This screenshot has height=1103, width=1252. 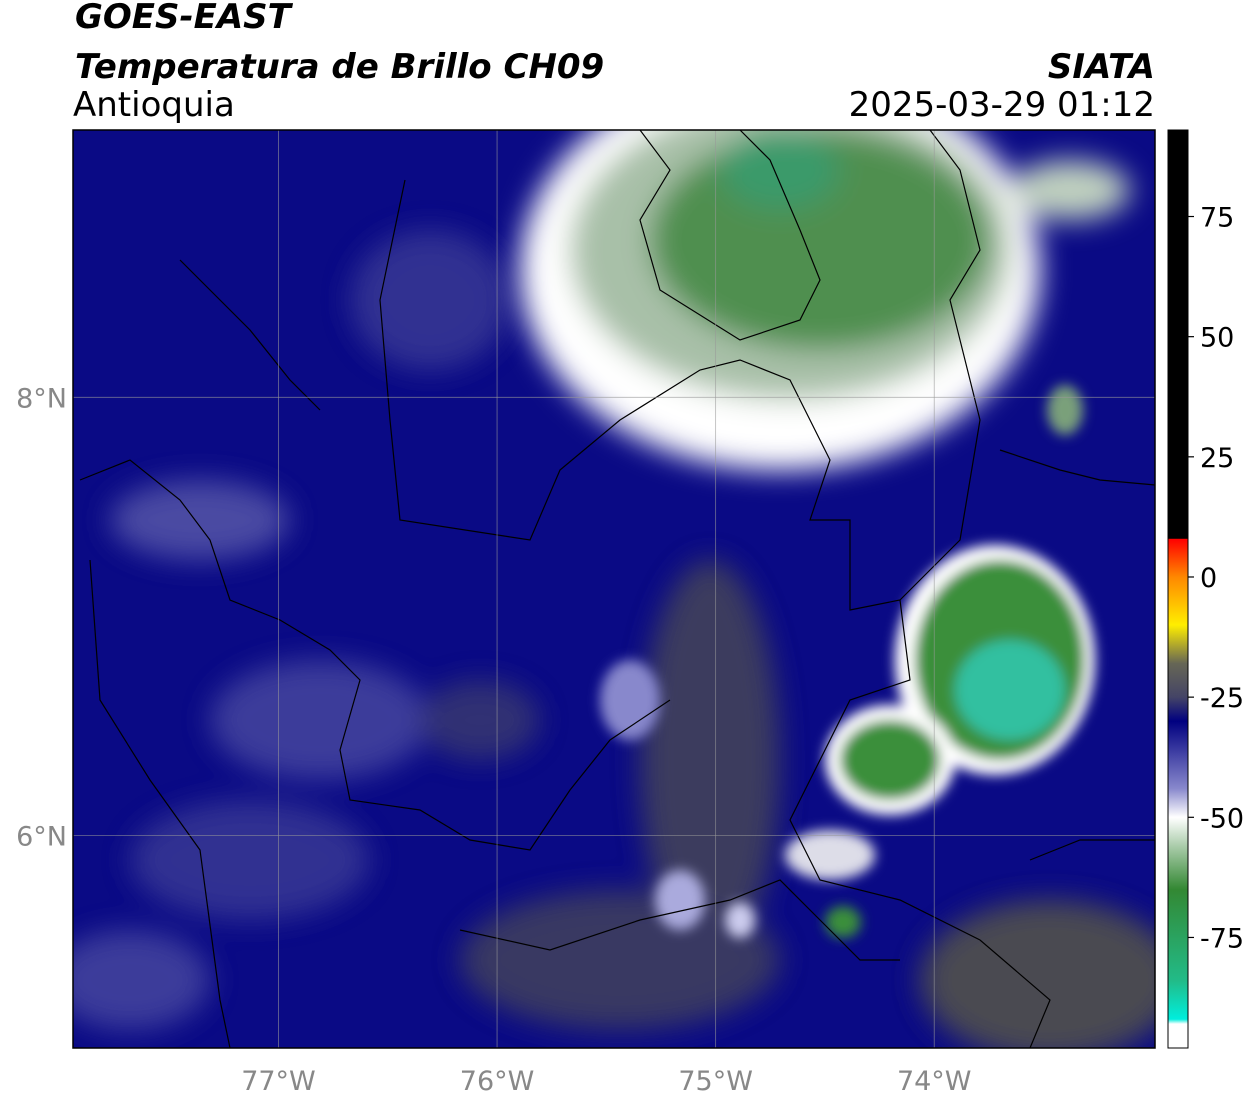 What do you see at coordinates (1178, 589) in the screenshot?
I see `colorbar` at bounding box center [1178, 589].